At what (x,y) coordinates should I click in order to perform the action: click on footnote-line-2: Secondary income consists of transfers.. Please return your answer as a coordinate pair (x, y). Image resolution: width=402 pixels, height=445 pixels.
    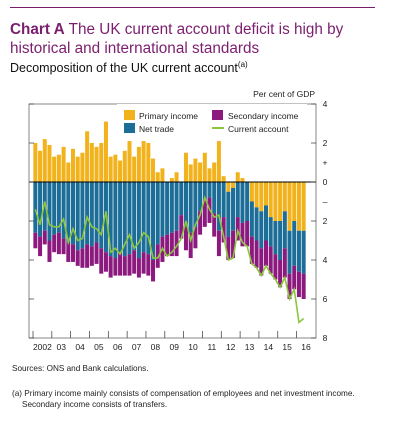
    Looking at the image, I should click on (95, 404).